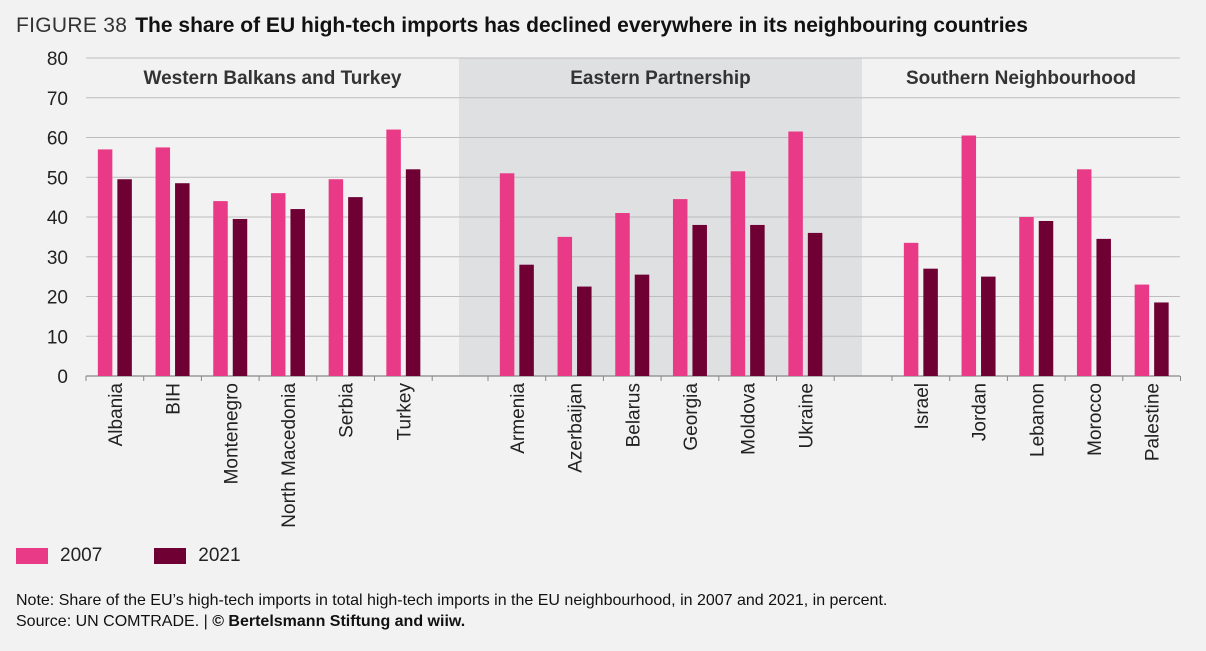 The width and height of the screenshot is (1206, 651). What do you see at coordinates (57, 218) in the screenshot?
I see `y-tick-label: 40` at bounding box center [57, 218].